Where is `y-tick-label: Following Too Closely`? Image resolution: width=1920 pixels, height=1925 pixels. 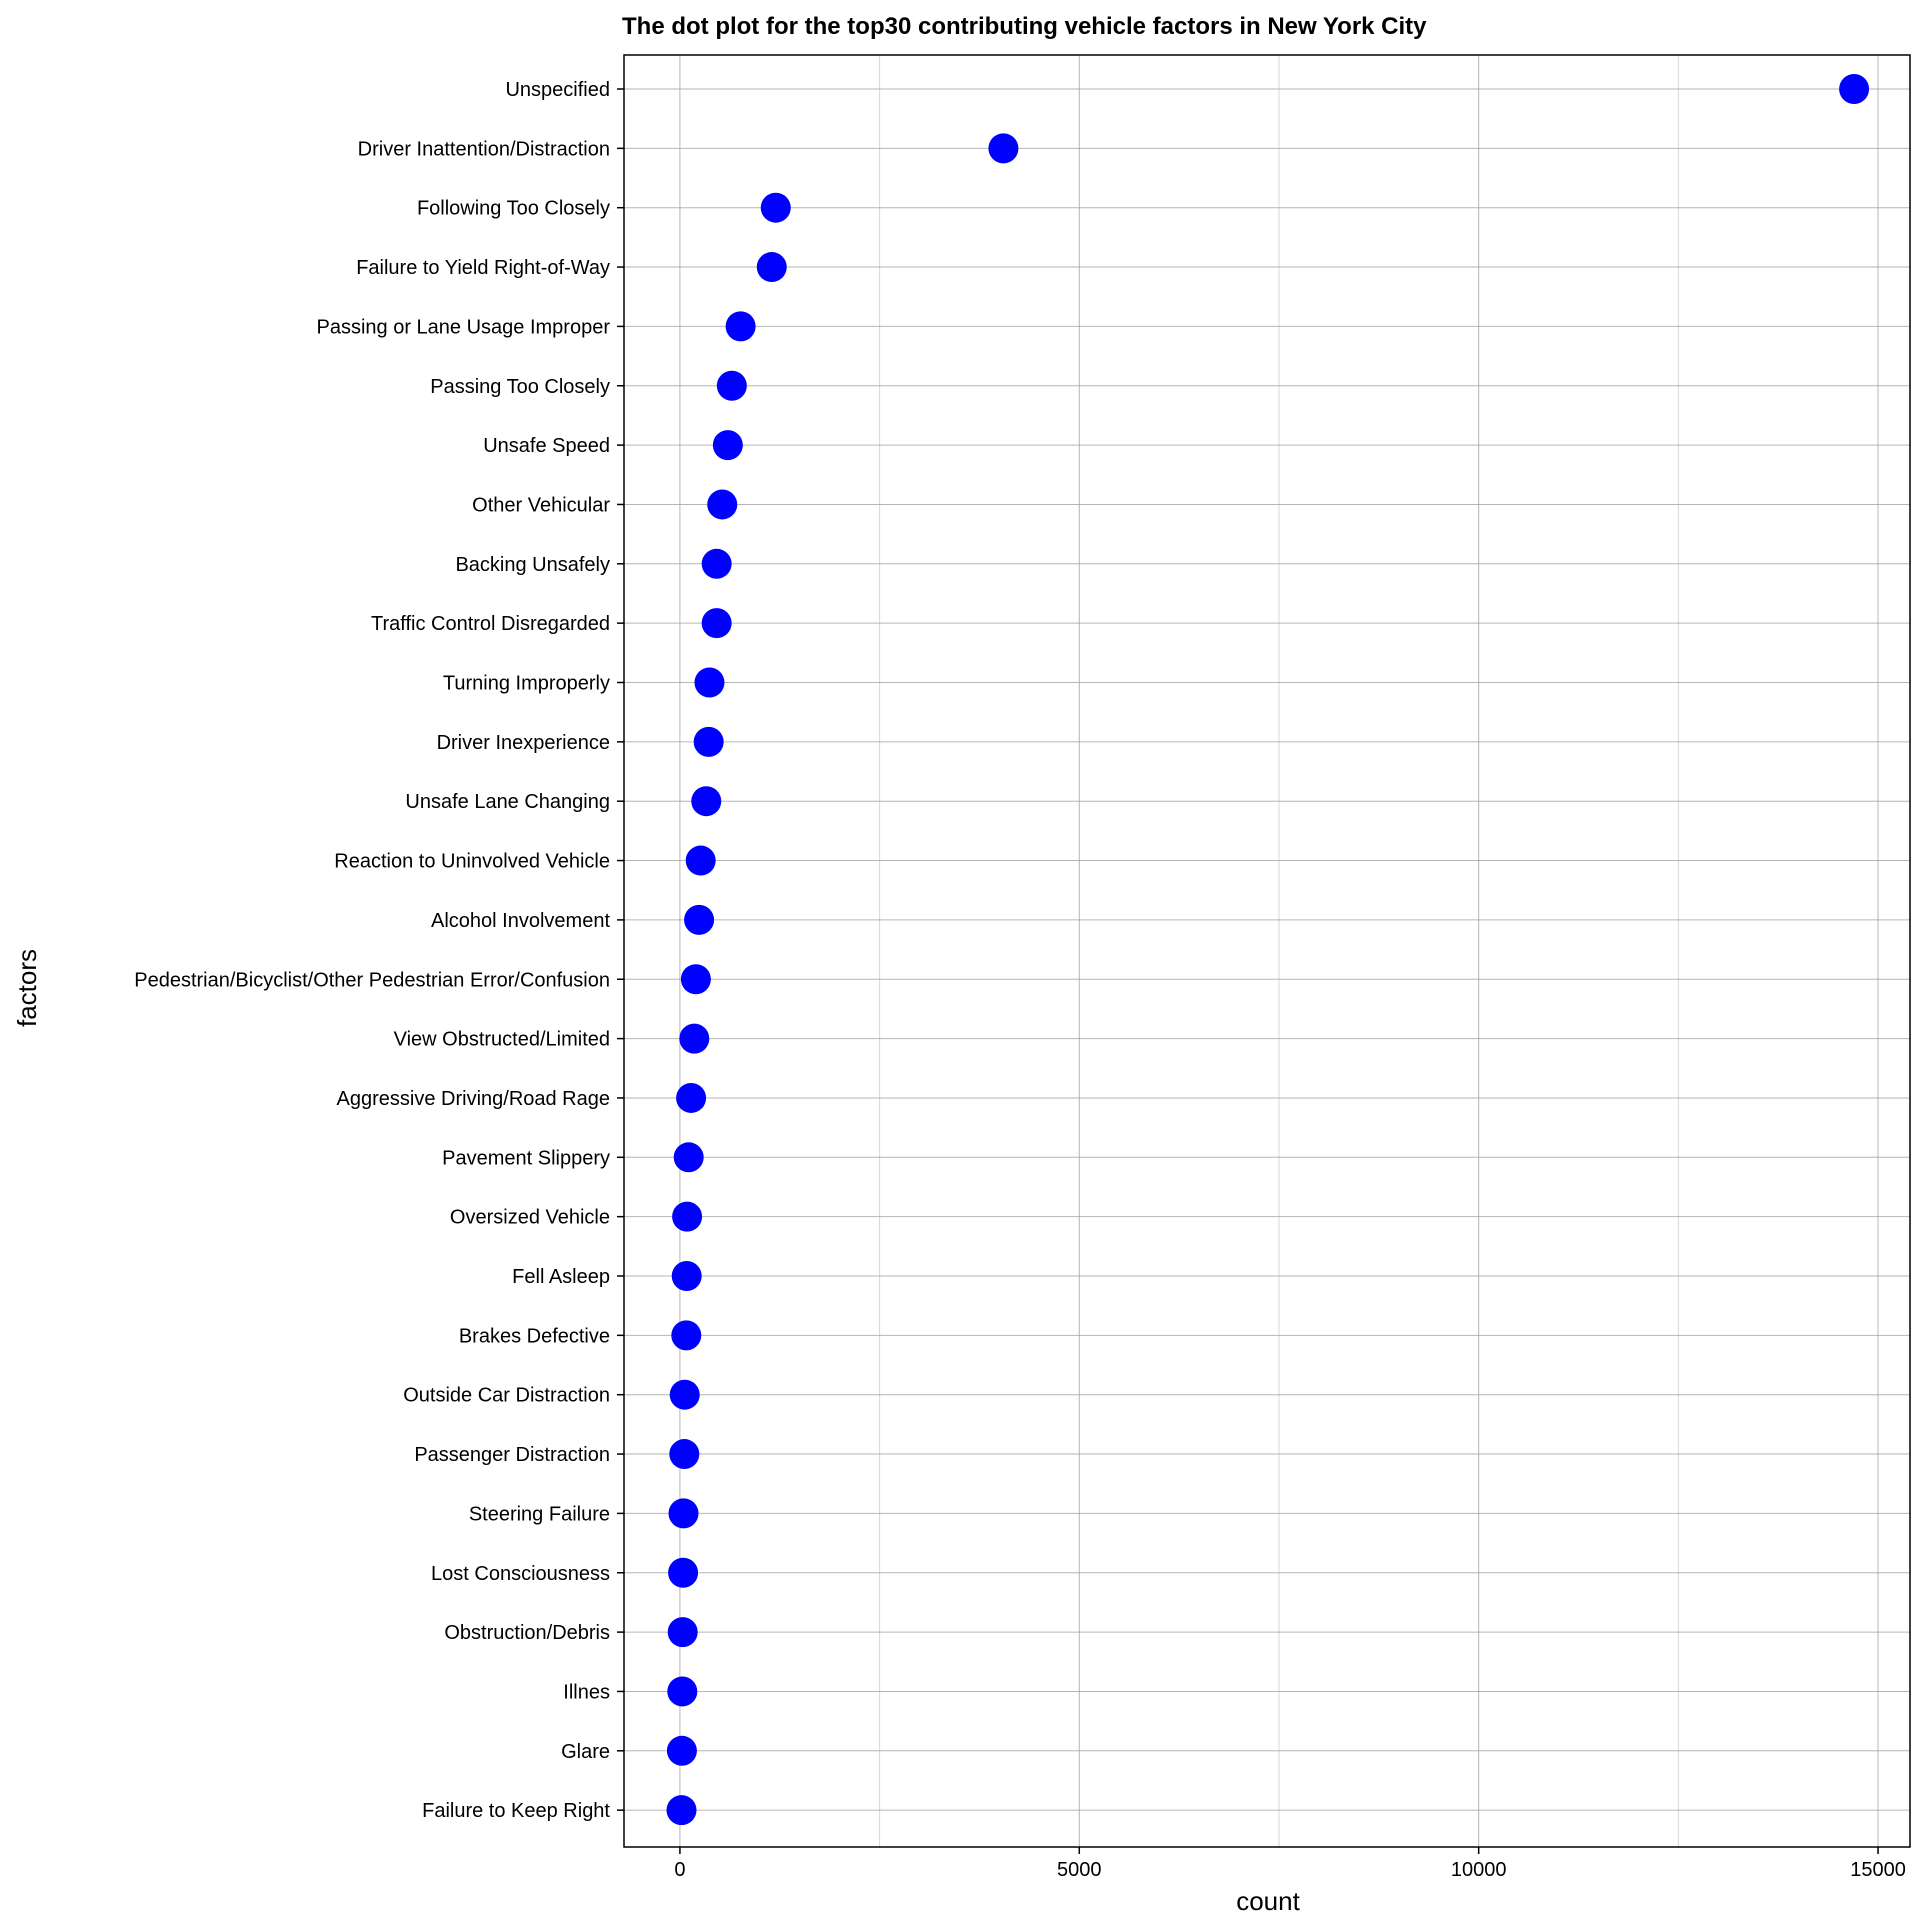
y-tick-label: Following Too Closely is located at coordinates (513, 209).